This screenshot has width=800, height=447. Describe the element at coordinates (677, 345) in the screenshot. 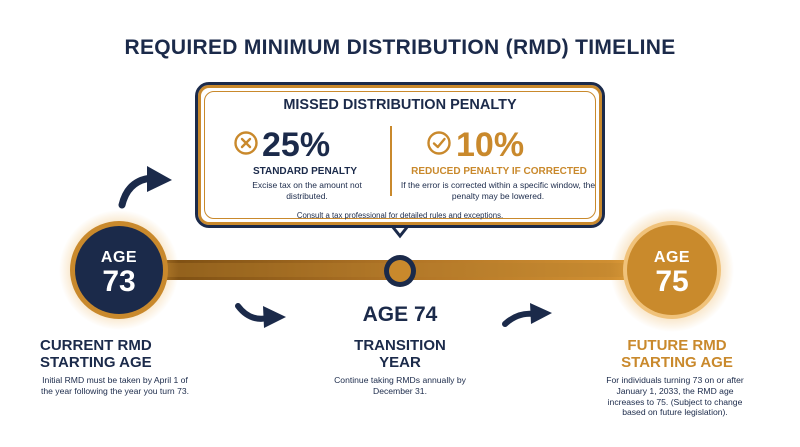

I see `heading-line: FUTURE RMD` at that location.